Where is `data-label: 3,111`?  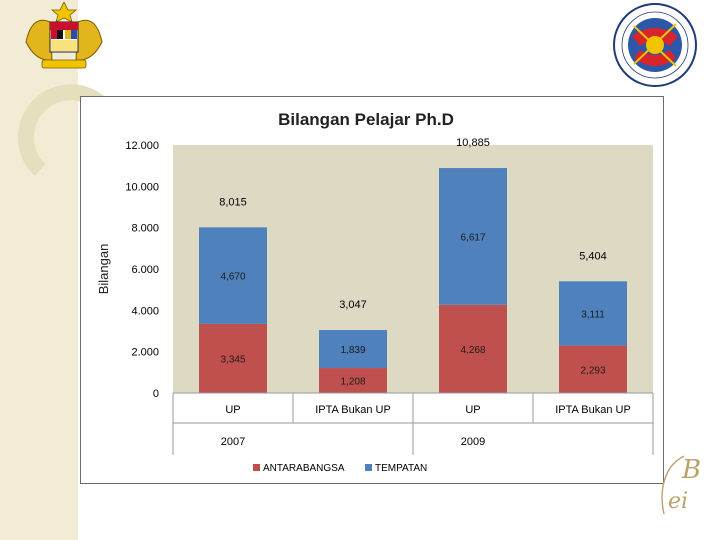 data-label: 3,111 is located at coordinates (593, 314).